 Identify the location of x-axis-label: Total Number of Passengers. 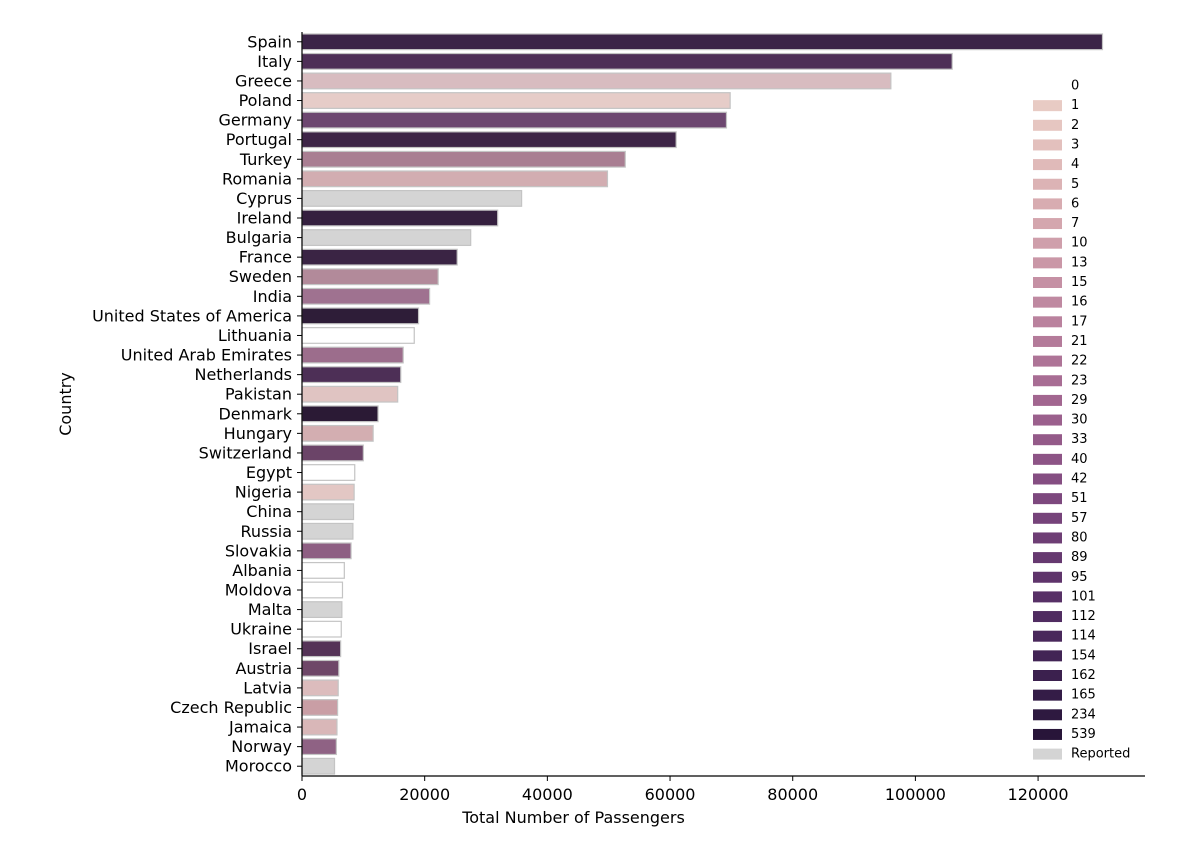
(573, 817).